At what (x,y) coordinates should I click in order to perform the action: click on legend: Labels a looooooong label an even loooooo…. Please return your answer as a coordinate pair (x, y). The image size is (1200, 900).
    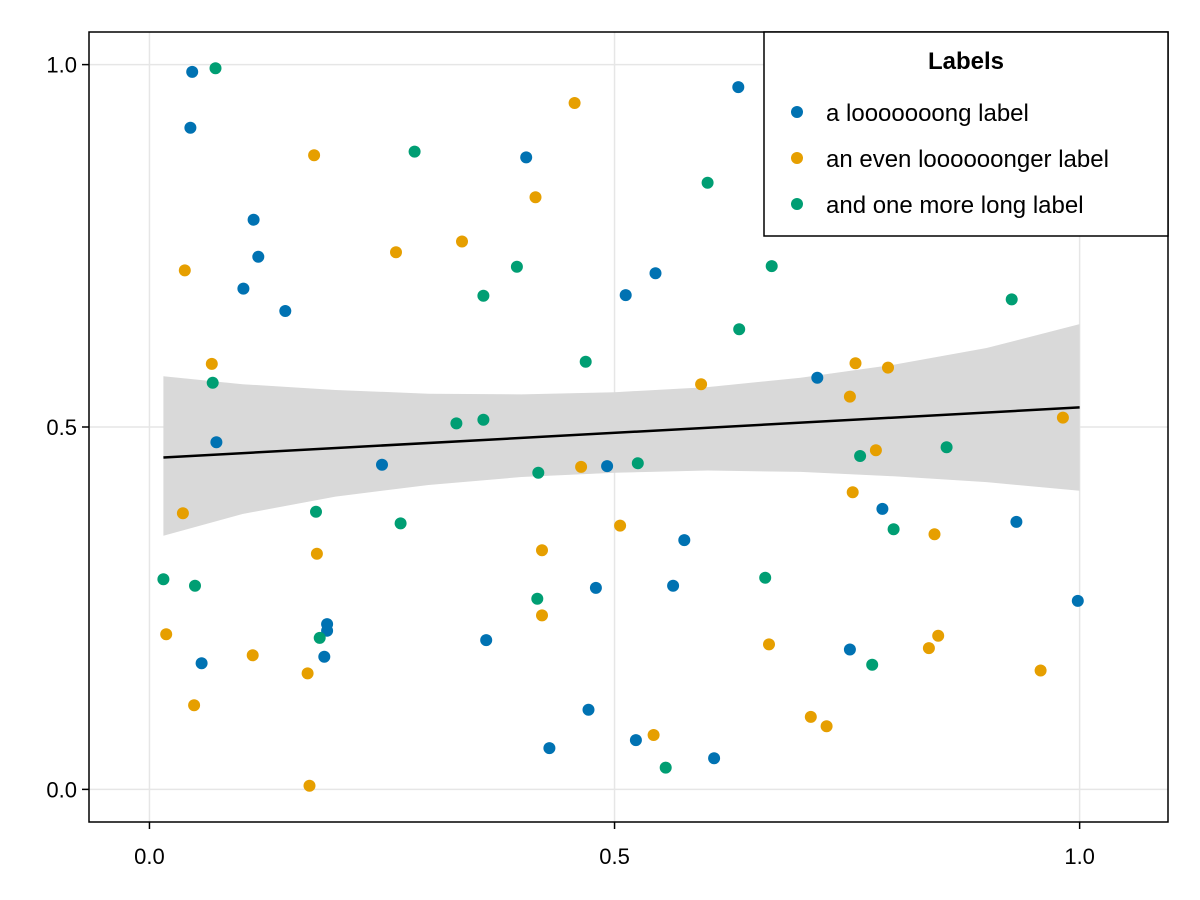
    Looking at the image, I should click on (966, 134).